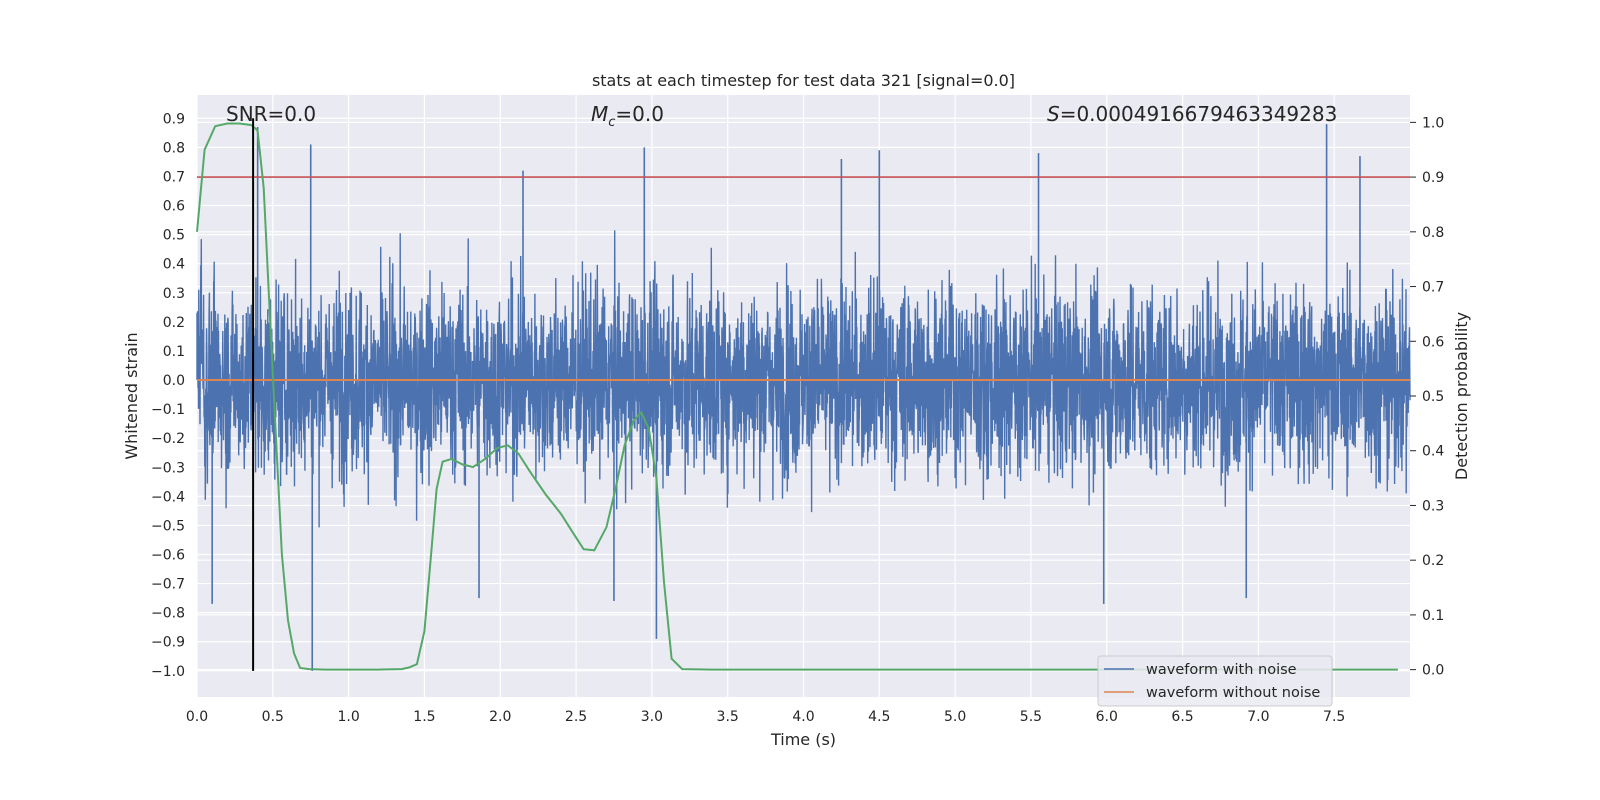 Image resolution: width=1600 pixels, height=800 pixels. Describe the element at coordinates (174, 177) in the screenshot. I see `y-left-tick-label: 0.7` at that location.